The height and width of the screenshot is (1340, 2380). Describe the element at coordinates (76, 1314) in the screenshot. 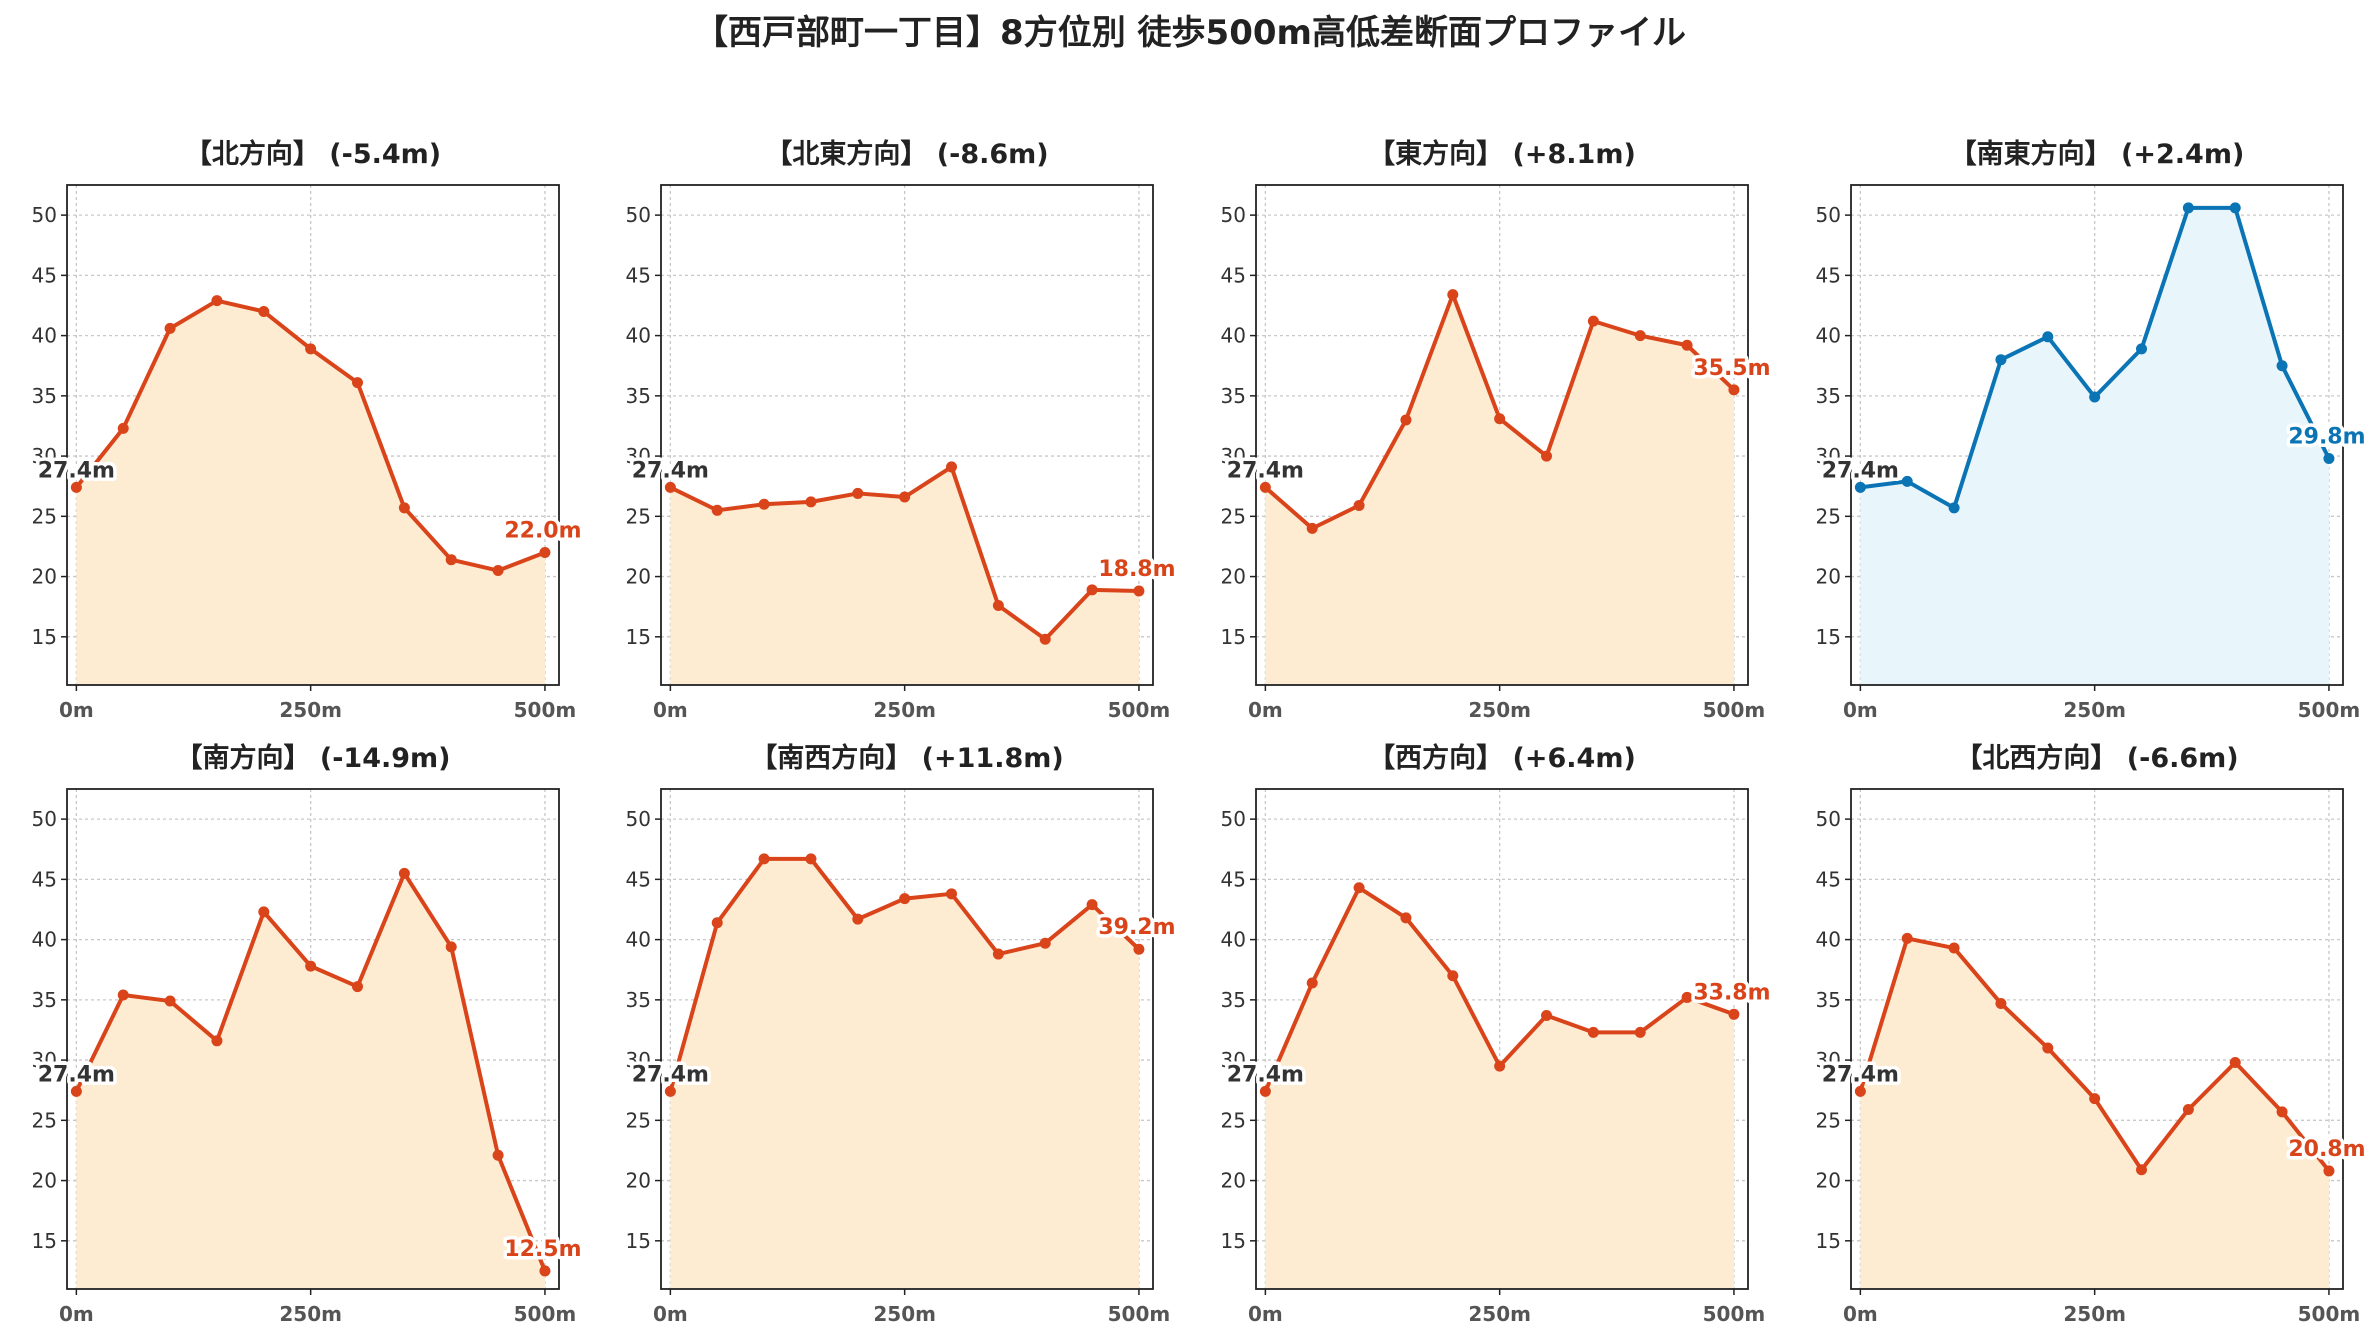

I see `x-tick-label: 0m` at that location.